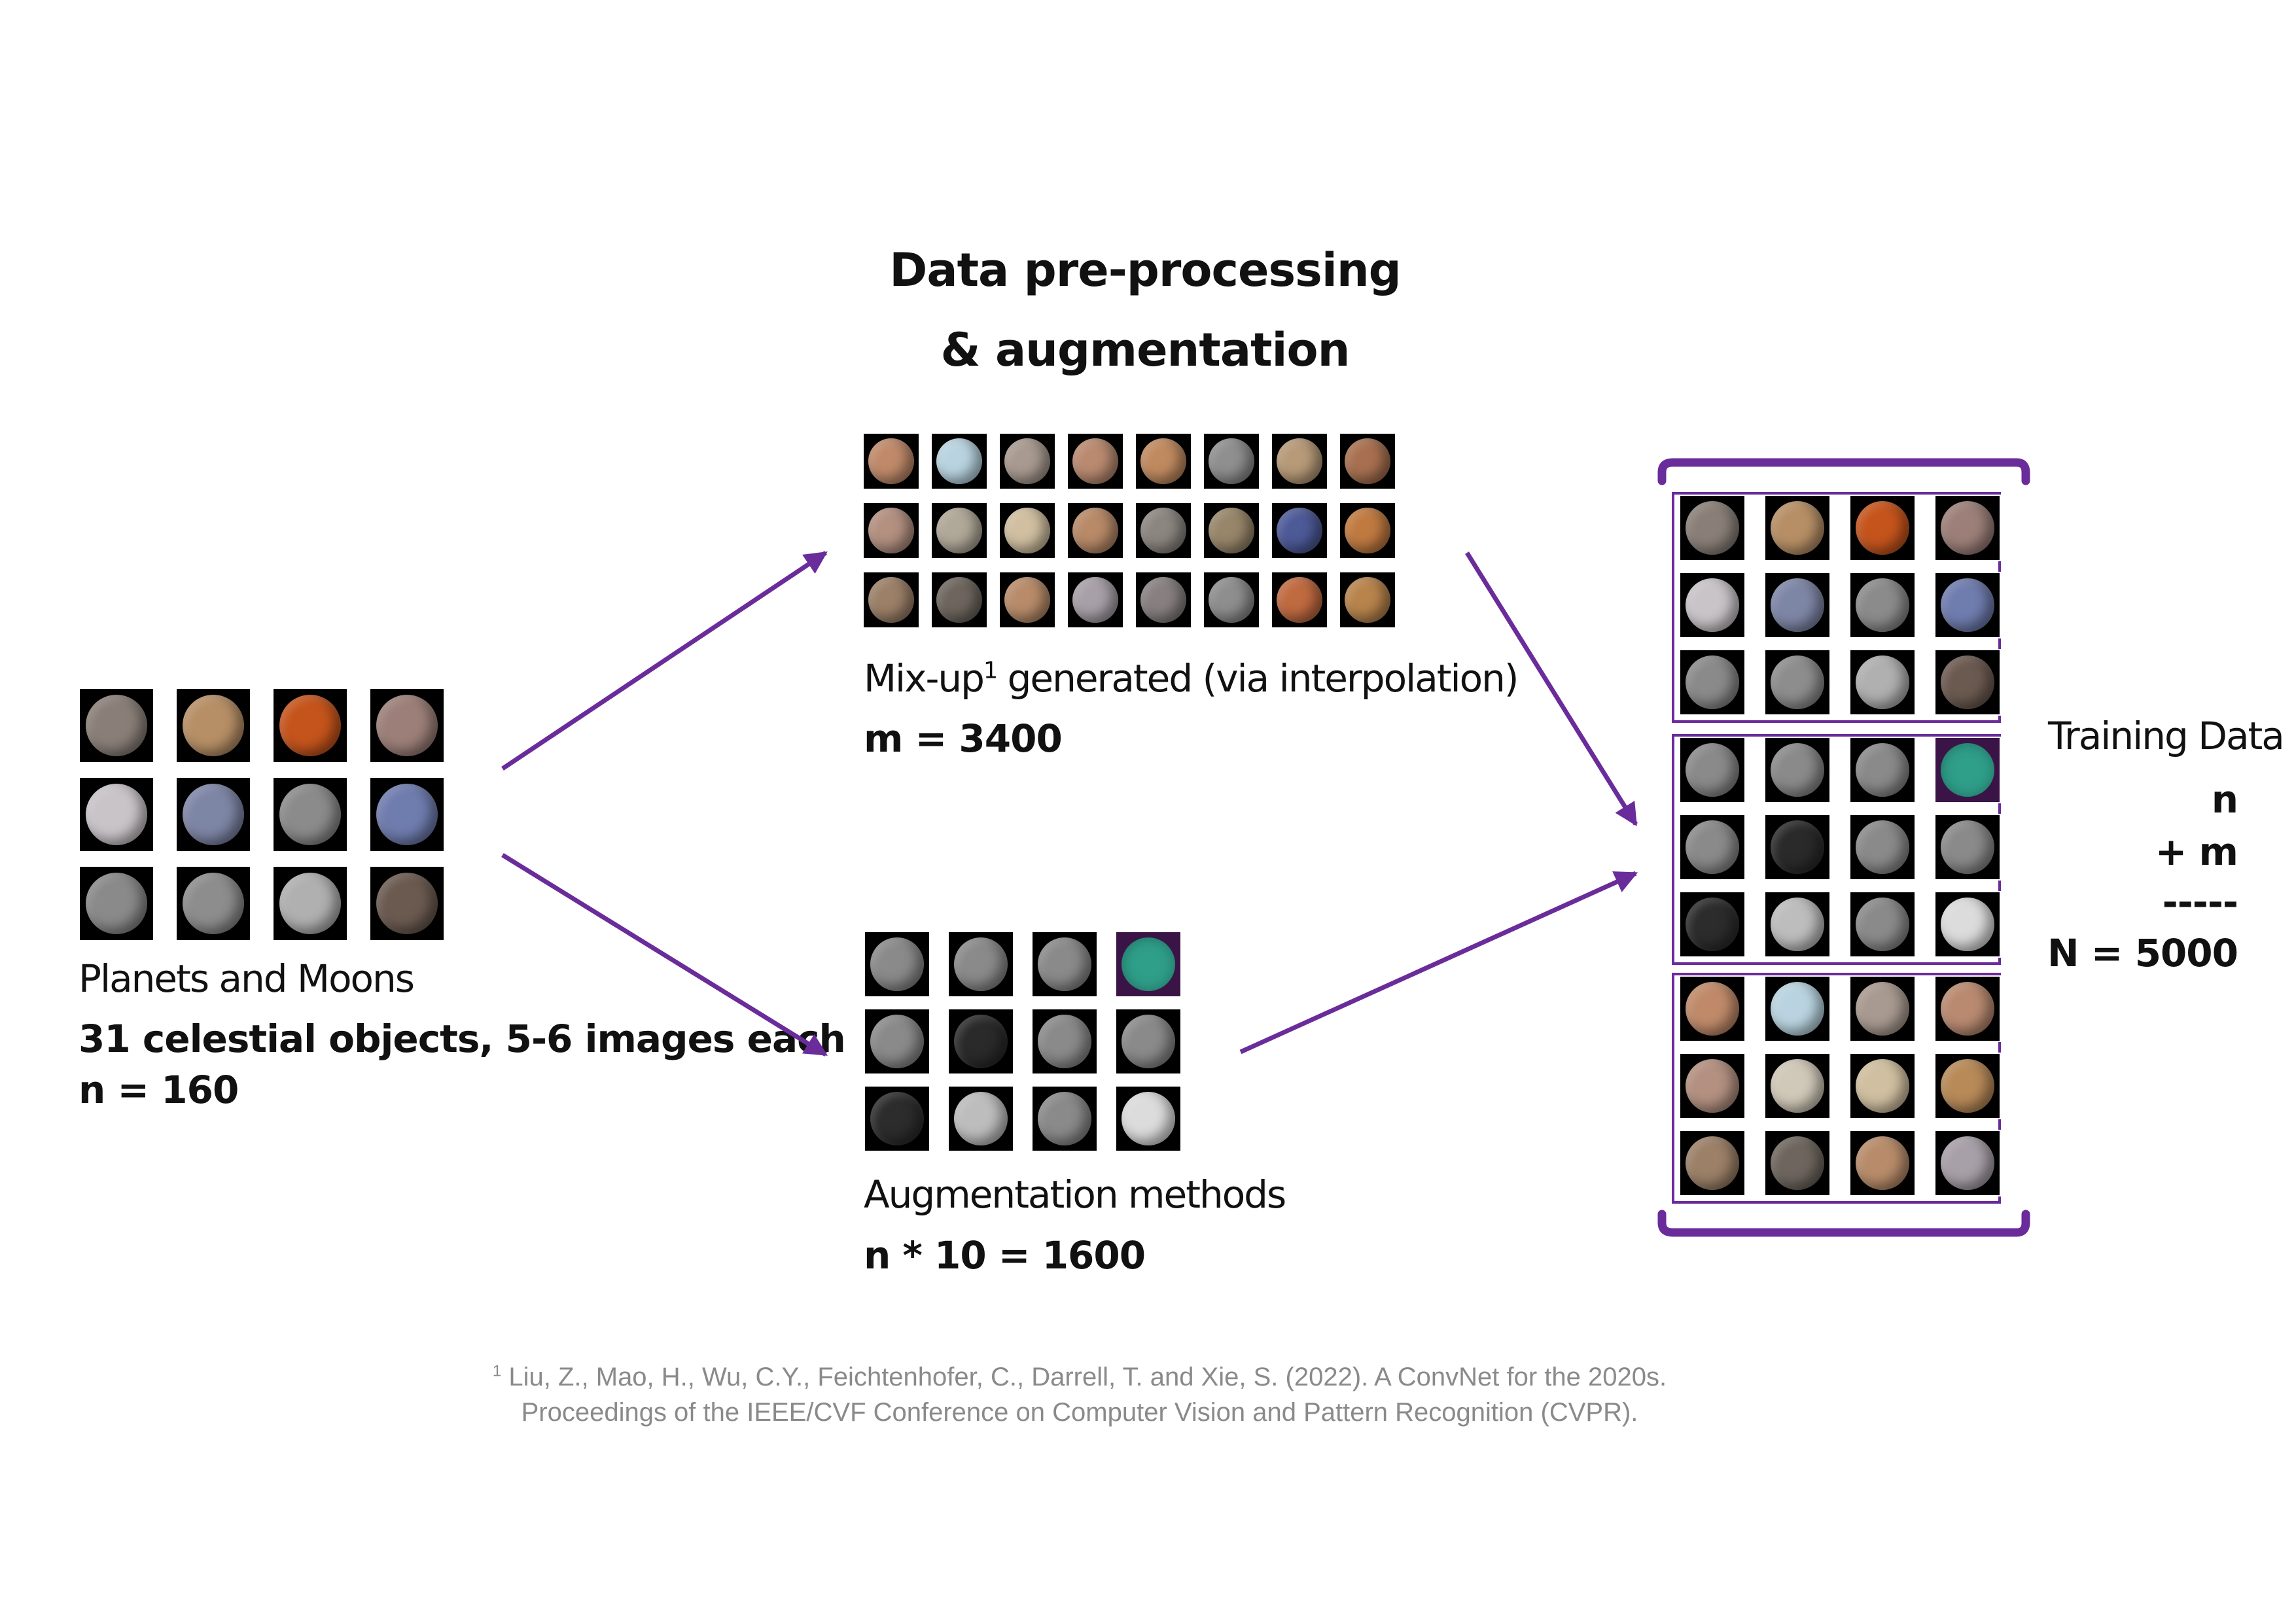 Image resolution: width=2296 pixels, height=1623 pixels. I want to click on input-image-grid, so click(262, 814).